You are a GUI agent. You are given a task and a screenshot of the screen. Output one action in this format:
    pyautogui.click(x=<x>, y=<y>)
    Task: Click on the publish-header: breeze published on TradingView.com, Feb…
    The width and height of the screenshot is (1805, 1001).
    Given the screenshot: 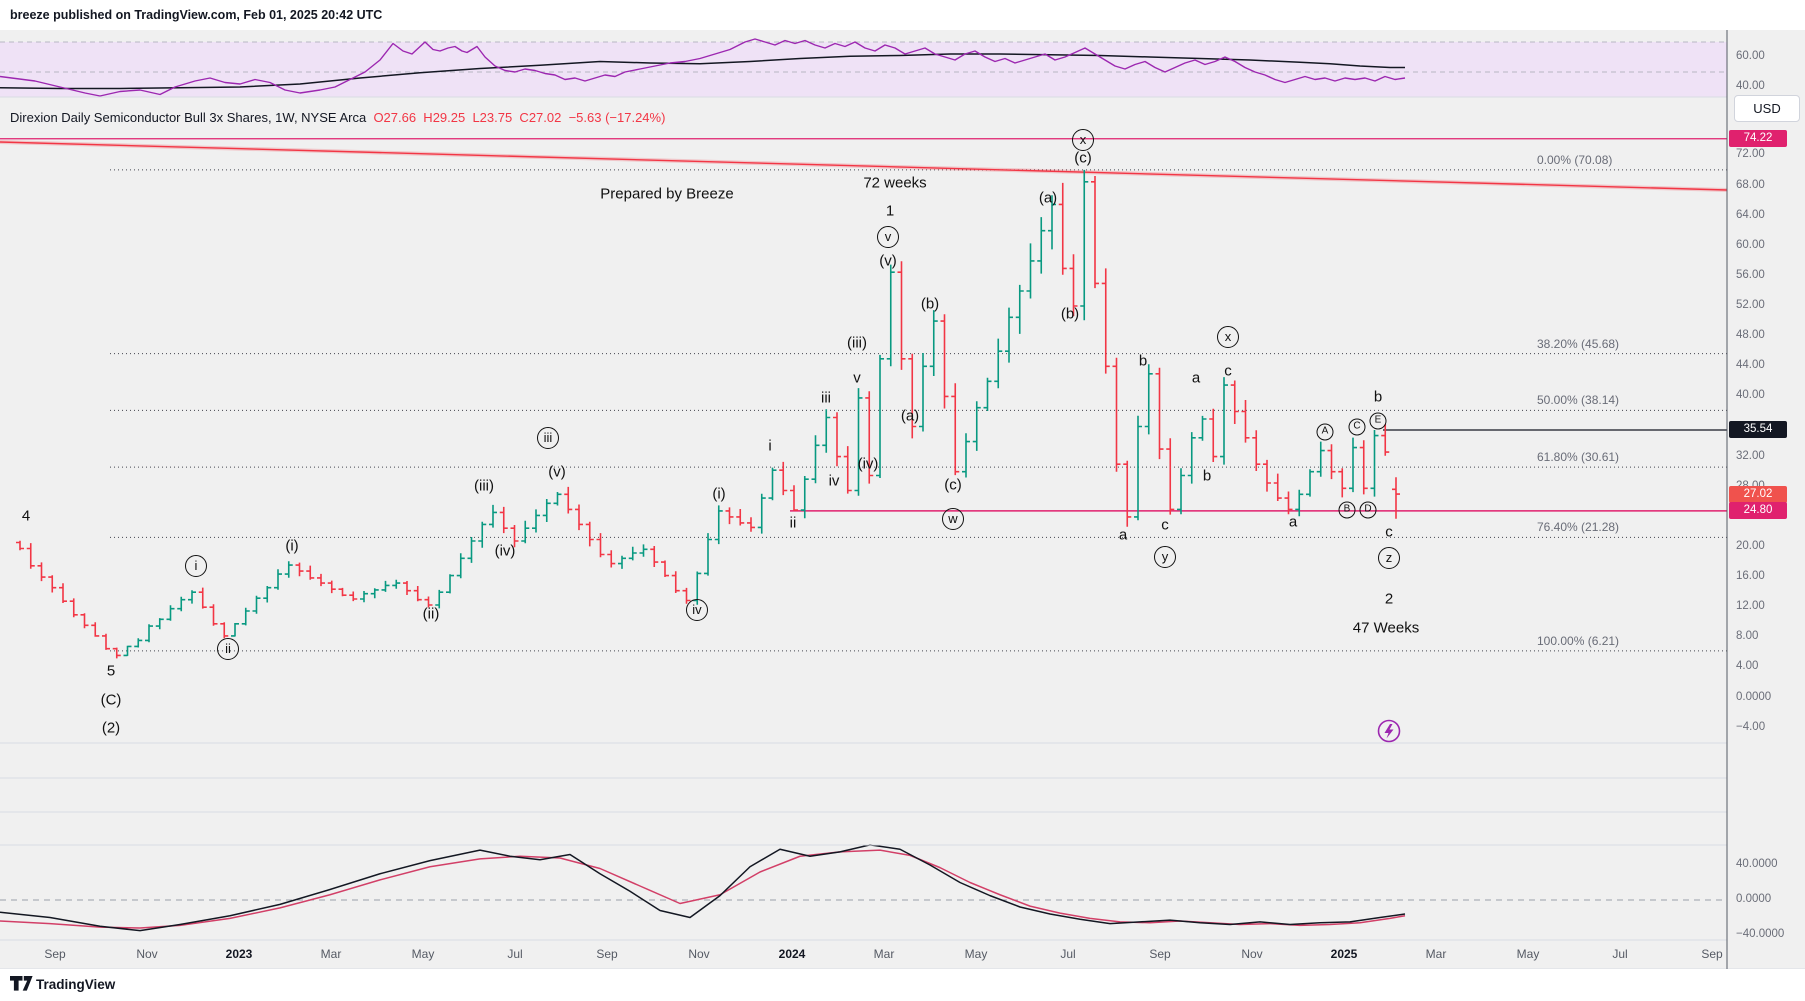 What is the action you would take?
    pyautogui.click(x=902, y=15)
    